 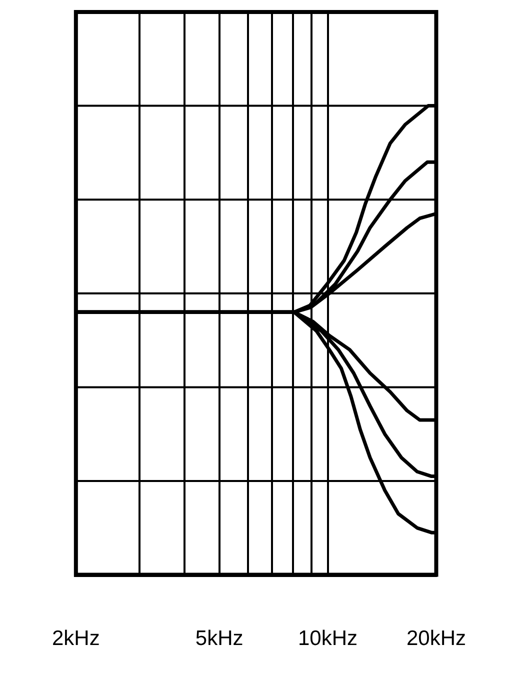 What do you see at coordinates (328, 638) in the screenshot?
I see `x-tick-label: 10kHz` at bounding box center [328, 638].